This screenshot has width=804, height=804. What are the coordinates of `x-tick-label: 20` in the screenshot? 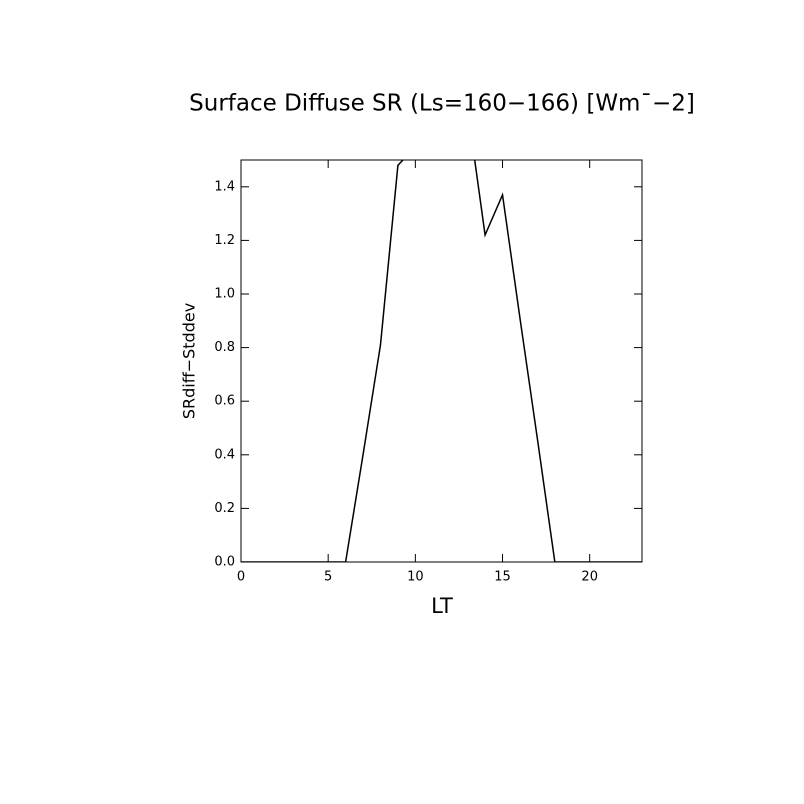 It's located at (589, 577).